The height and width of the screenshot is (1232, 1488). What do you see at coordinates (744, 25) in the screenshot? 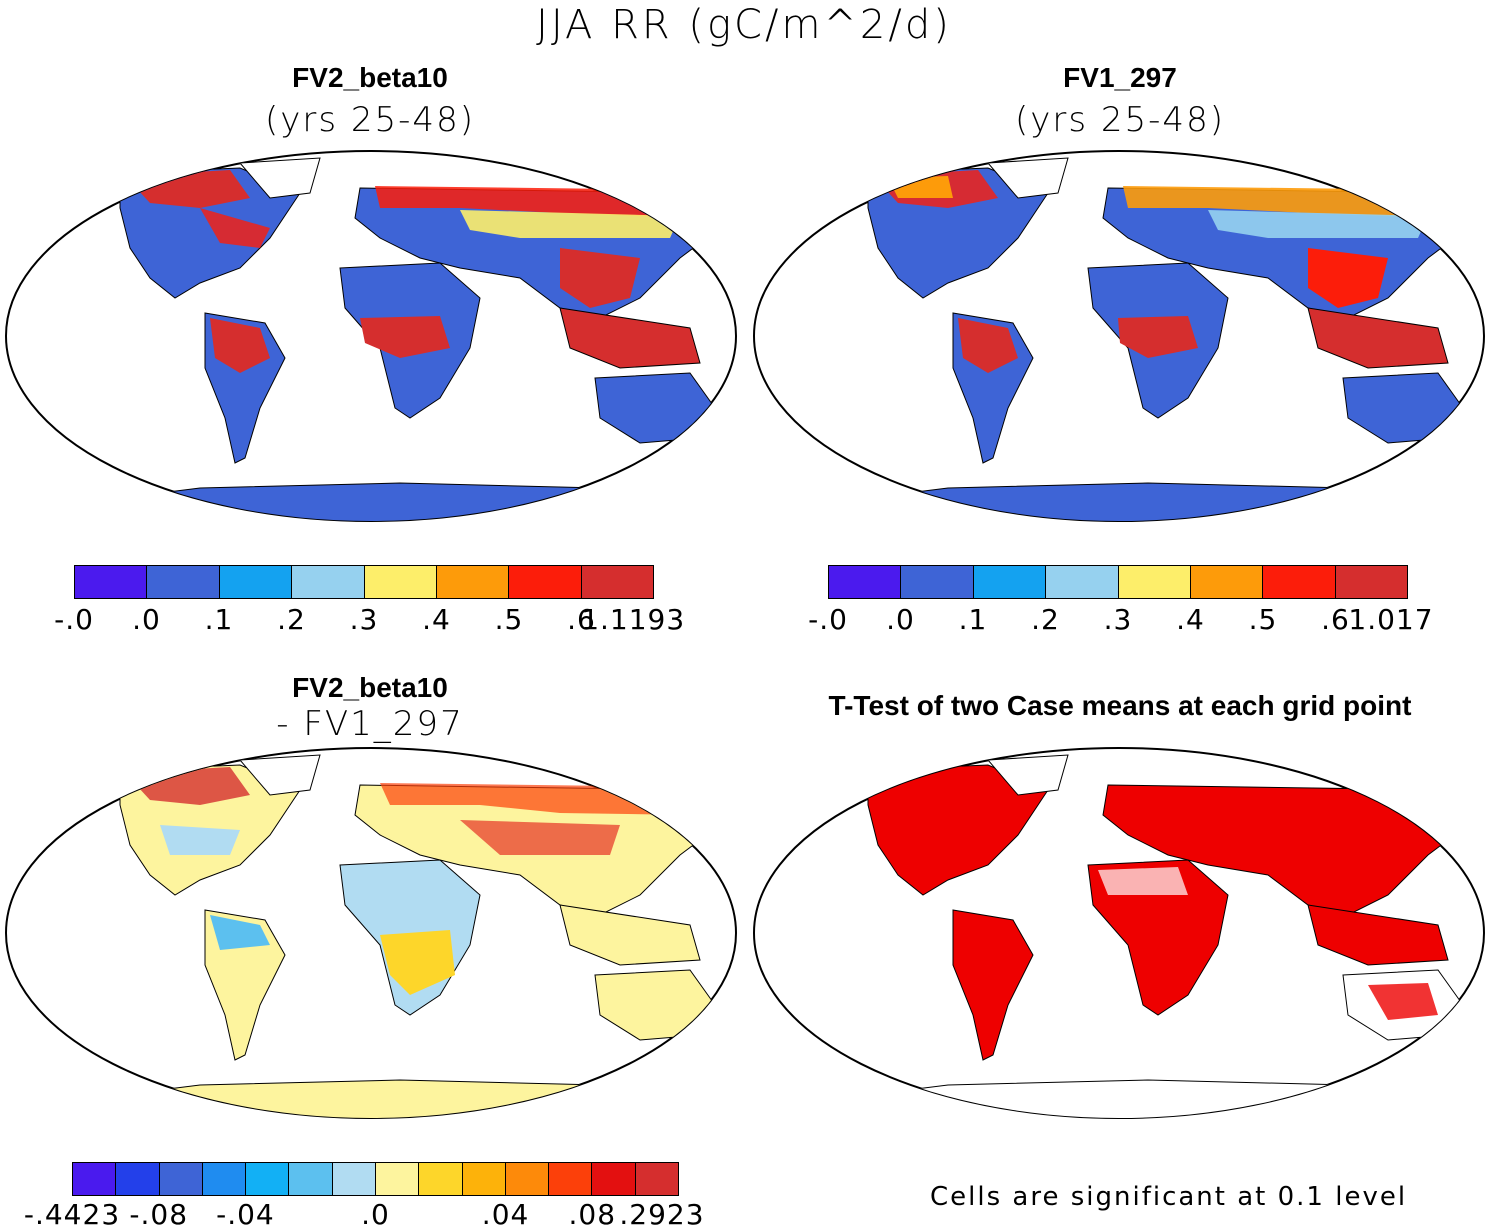
I see `figure-title: JJA RR (gC/m^2/d)` at bounding box center [744, 25].